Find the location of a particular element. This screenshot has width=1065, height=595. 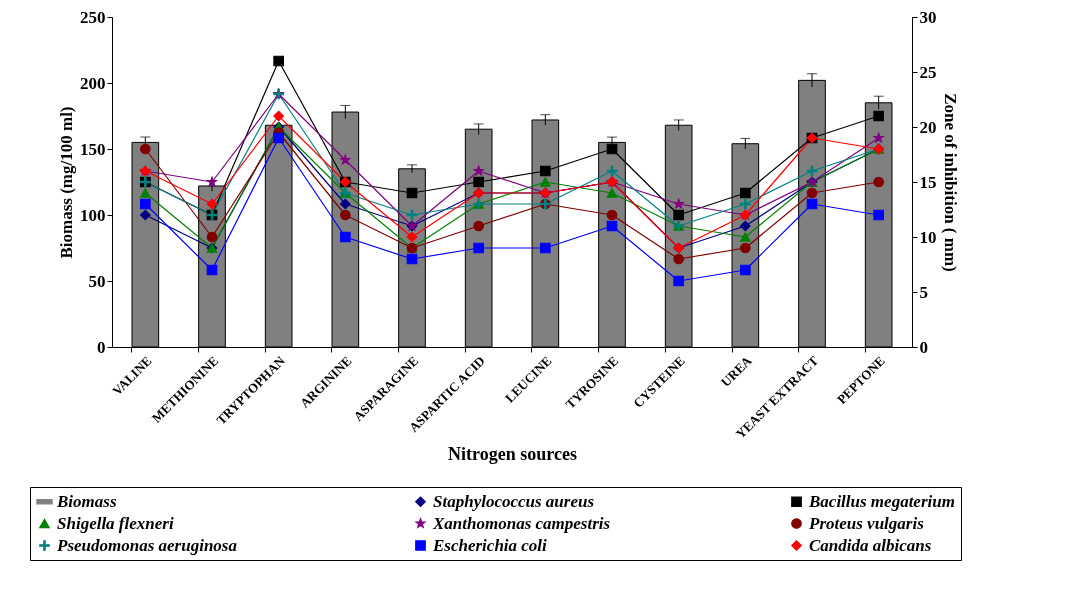

y2-tick-label: 25 is located at coordinates (928, 72).